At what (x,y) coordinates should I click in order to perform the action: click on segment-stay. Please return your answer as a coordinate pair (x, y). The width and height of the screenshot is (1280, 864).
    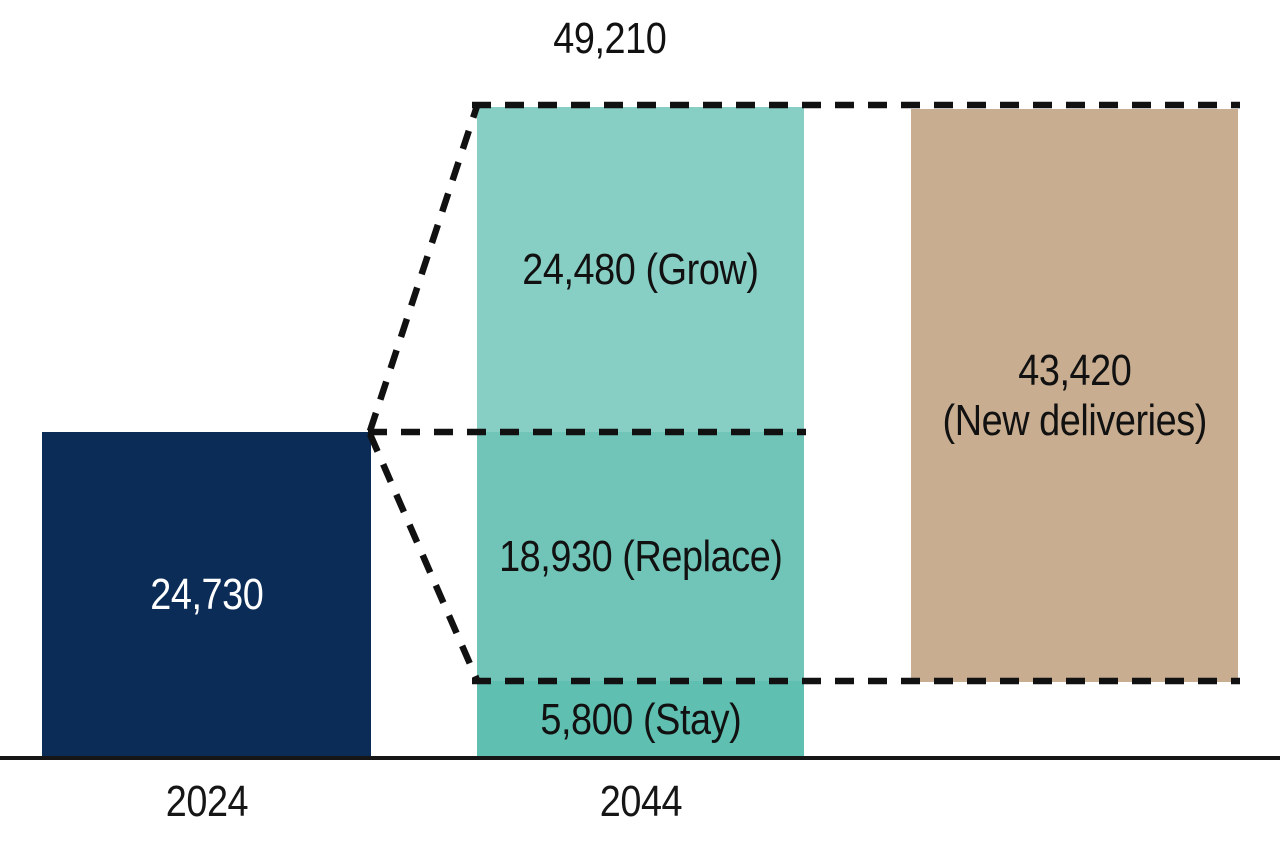
    Looking at the image, I should click on (640, 719).